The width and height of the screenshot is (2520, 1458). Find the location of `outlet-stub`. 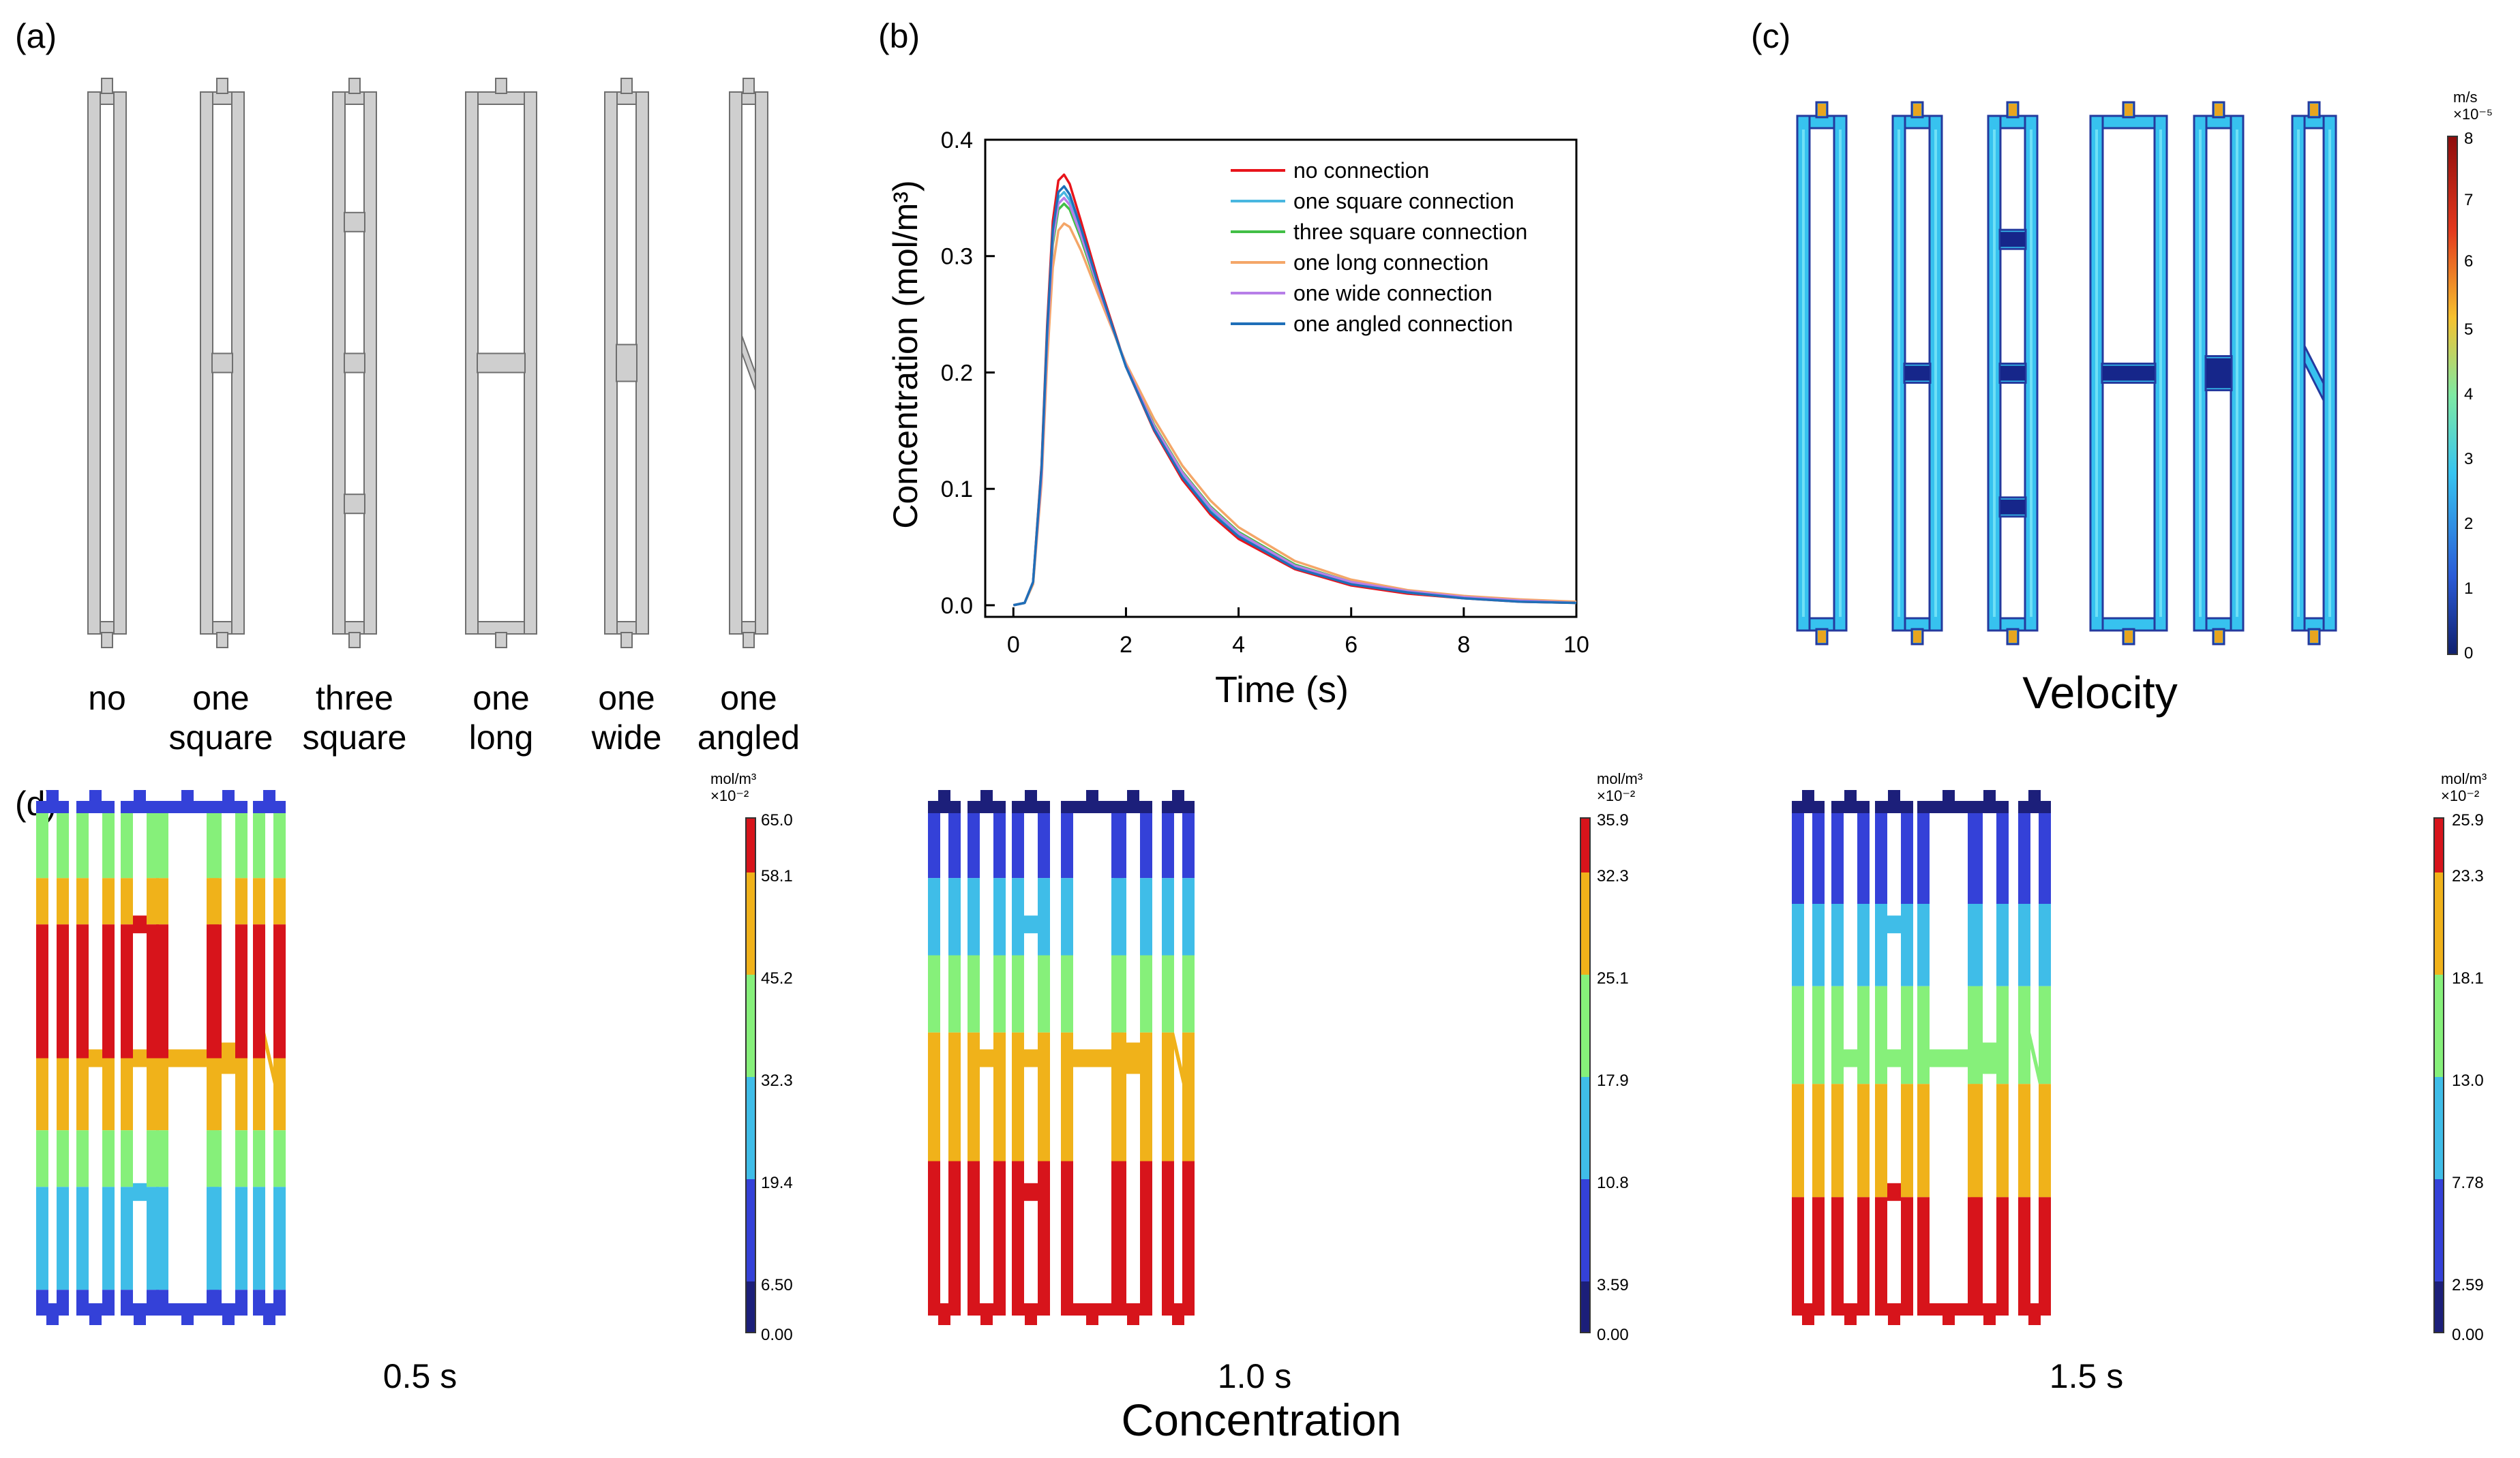

outlet-stub is located at coordinates (501, 640).